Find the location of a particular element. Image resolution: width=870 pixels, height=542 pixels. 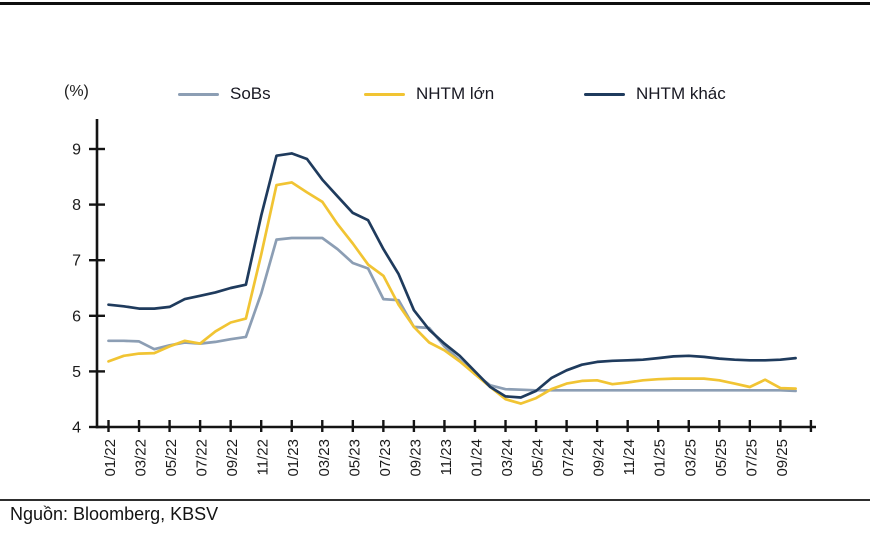

svg-text: 9 is located at coordinates (76, 150).